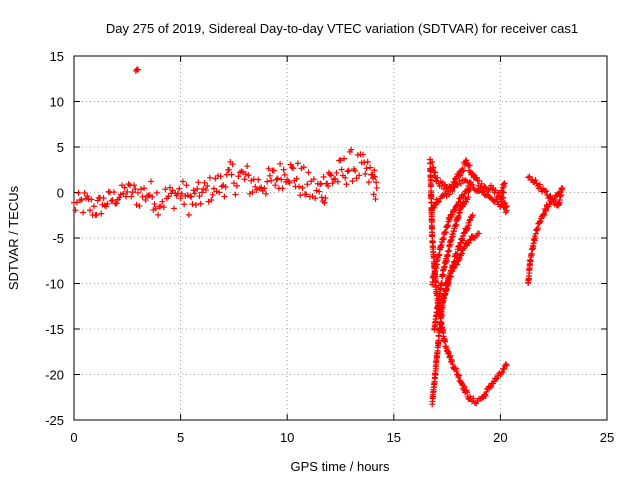  I want to click on x-axis-label: GPS time / hours, so click(340, 466).